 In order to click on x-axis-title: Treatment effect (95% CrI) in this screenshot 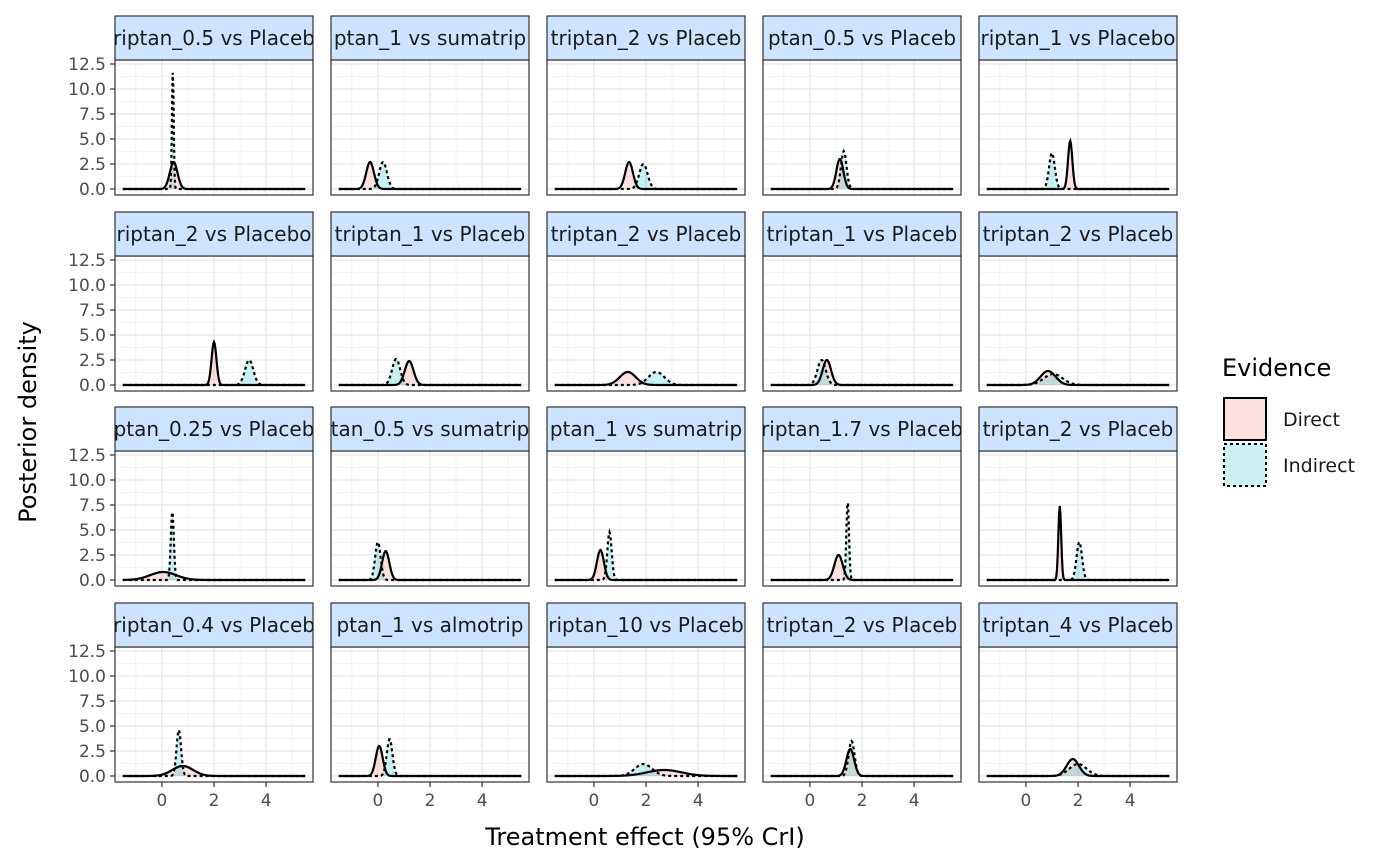, I will do `click(644, 837)`.